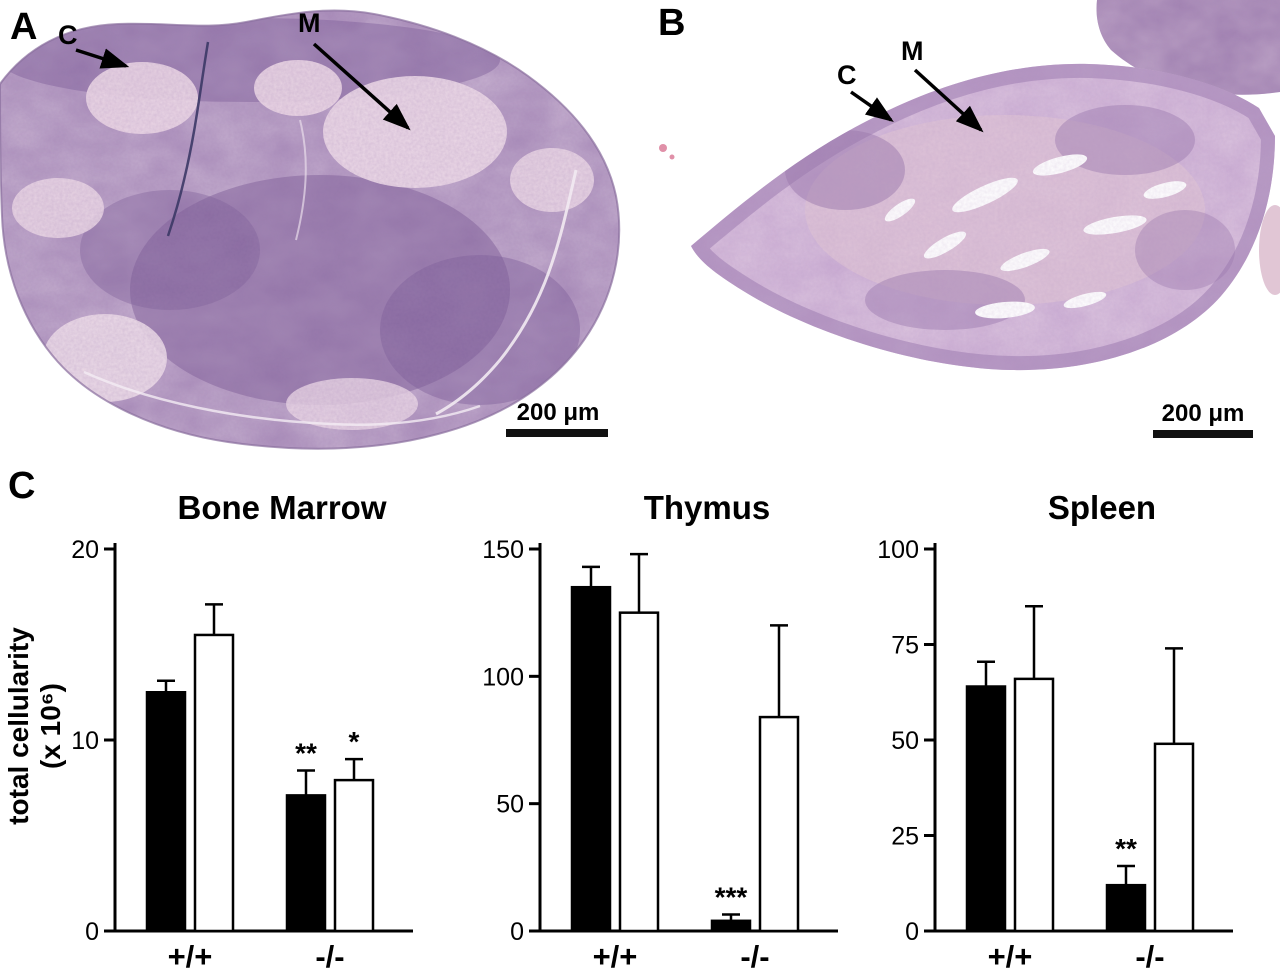 Image resolution: width=1280 pixels, height=974 pixels. What do you see at coordinates (18, 726) in the screenshot?
I see `y-axis-title-line1: total cellularity` at bounding box center [18, 726].